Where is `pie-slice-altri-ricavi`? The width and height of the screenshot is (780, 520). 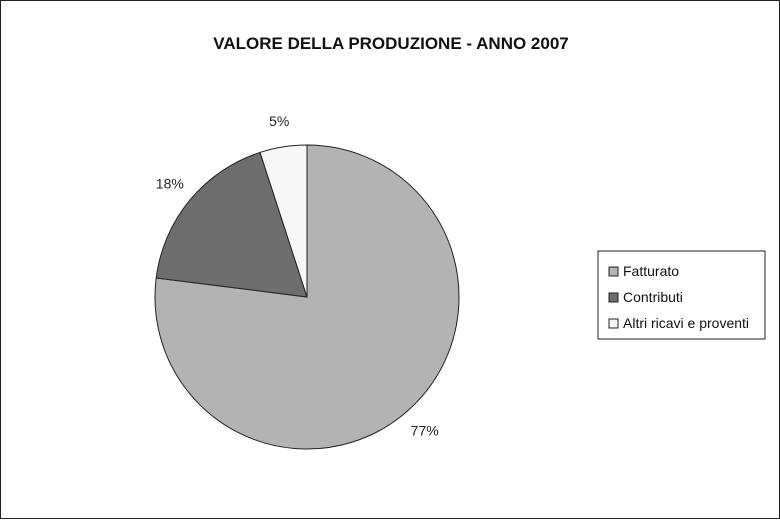
pie-slice-altri-ricavi is located at coordinates (283, 221).